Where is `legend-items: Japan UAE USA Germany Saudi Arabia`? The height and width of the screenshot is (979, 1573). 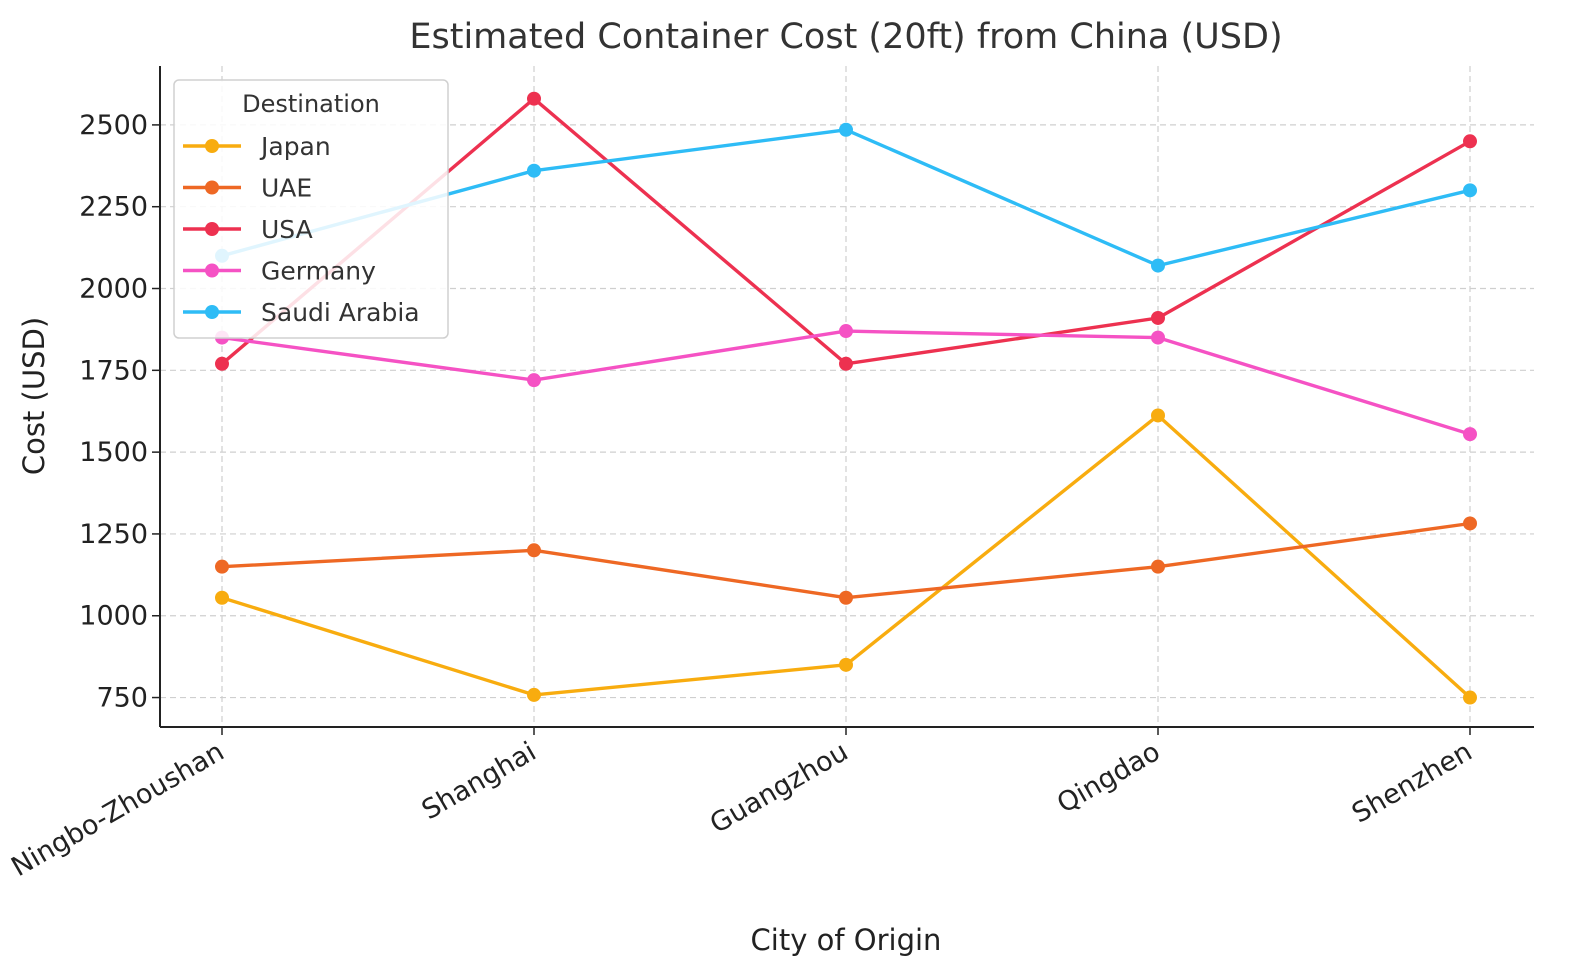 legend-items: Japan UAE USA Germany Saudi Arabia is located at coordinates (301, 229).